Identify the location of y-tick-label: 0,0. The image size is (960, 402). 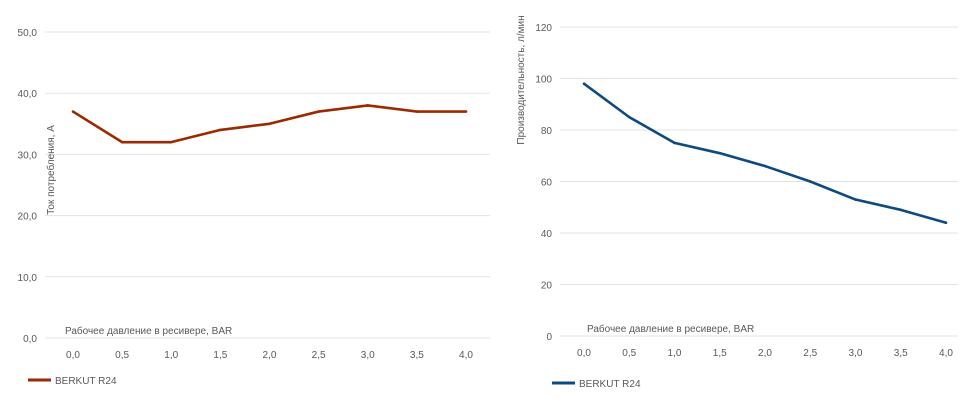
(30, 339).